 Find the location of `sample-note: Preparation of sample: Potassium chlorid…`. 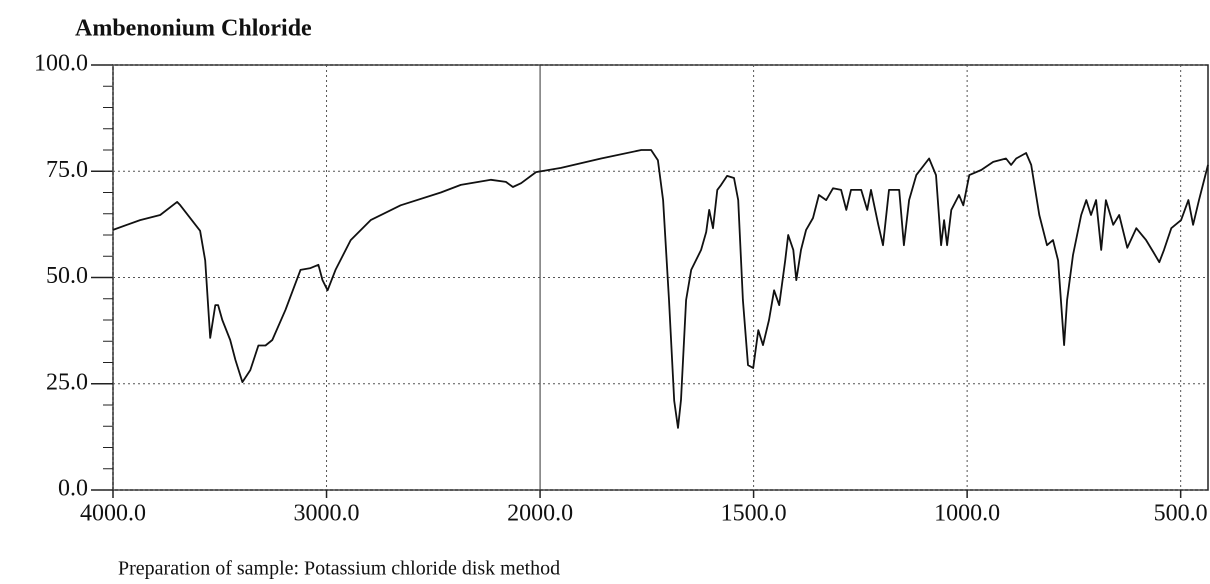

sample-note: Preparation of sample: Potassium chlorid… is located at coordinates (339, 569).